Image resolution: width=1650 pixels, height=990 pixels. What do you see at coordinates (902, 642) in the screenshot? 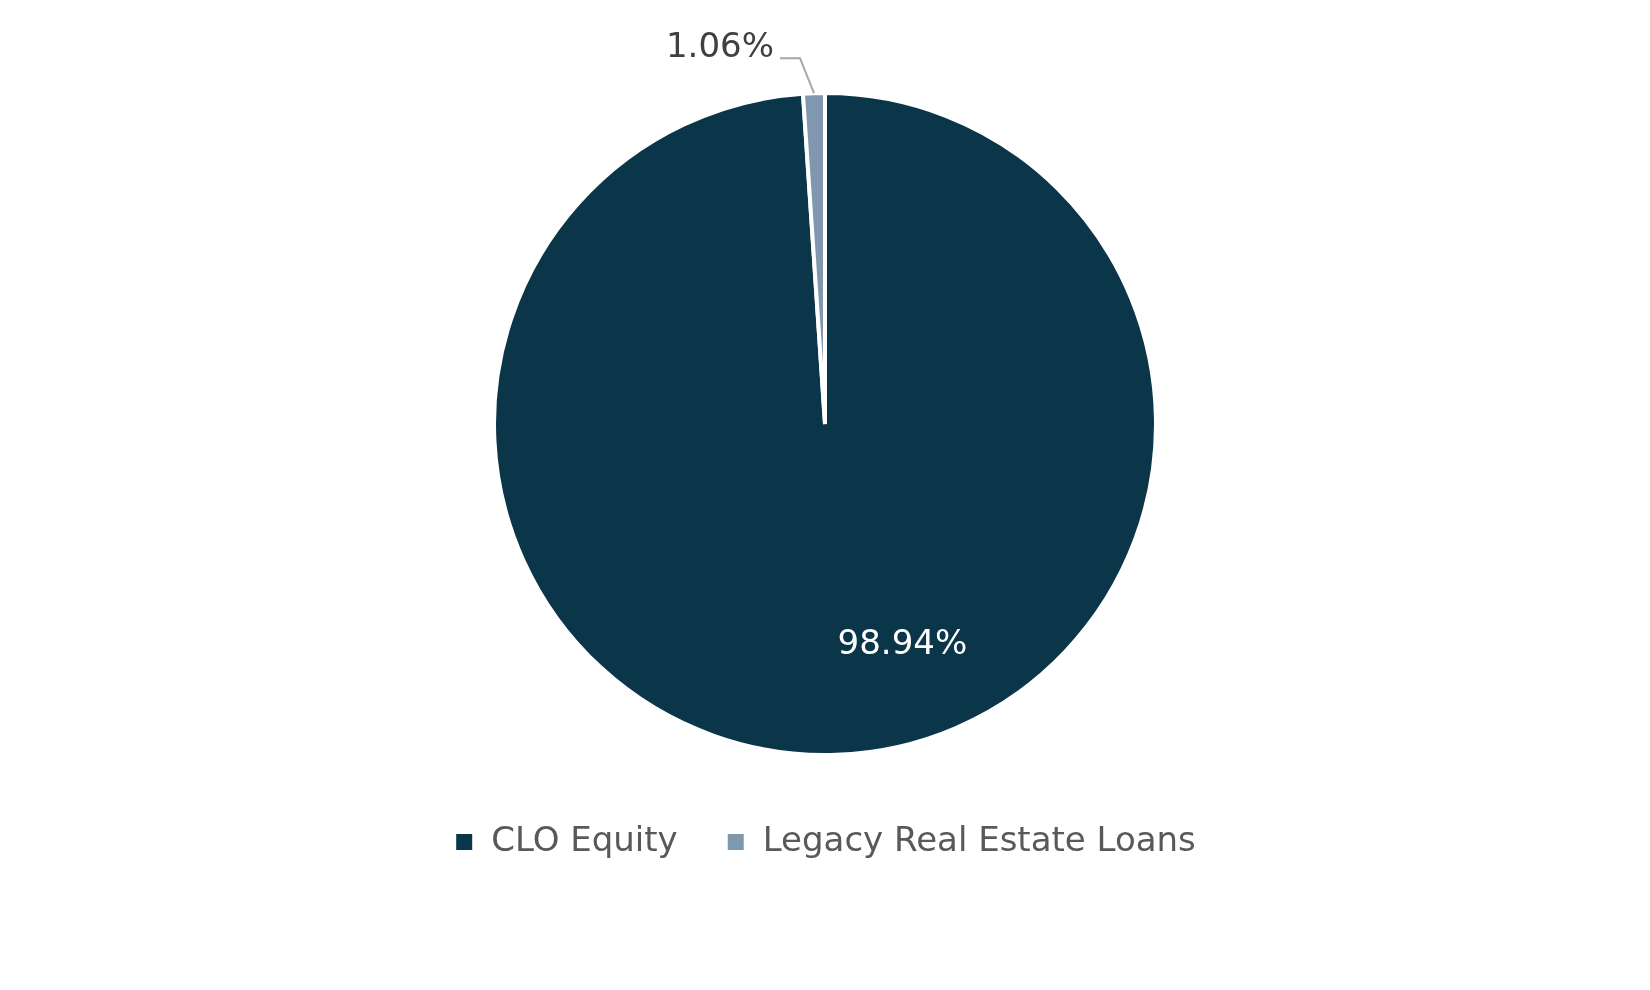
I see `data-label: 98.94%` at bounding box center [902, 642].